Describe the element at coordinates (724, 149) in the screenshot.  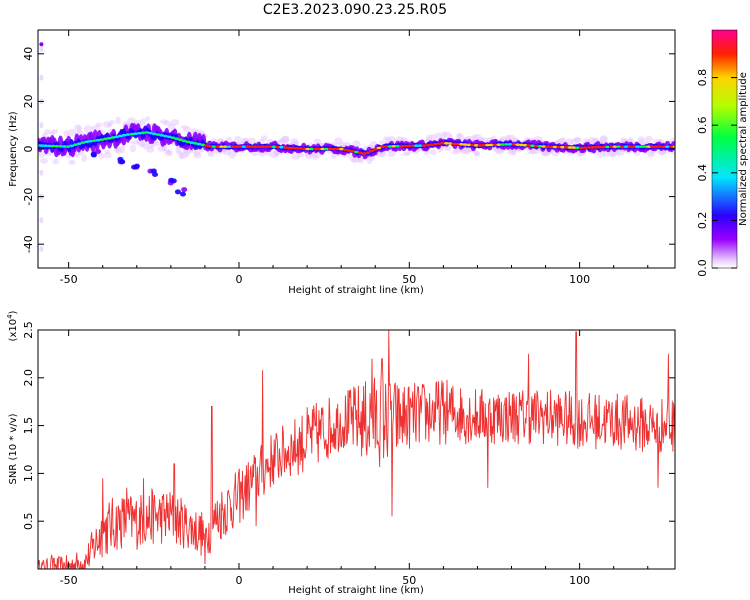
I see `colorbar-gradient` at that location.